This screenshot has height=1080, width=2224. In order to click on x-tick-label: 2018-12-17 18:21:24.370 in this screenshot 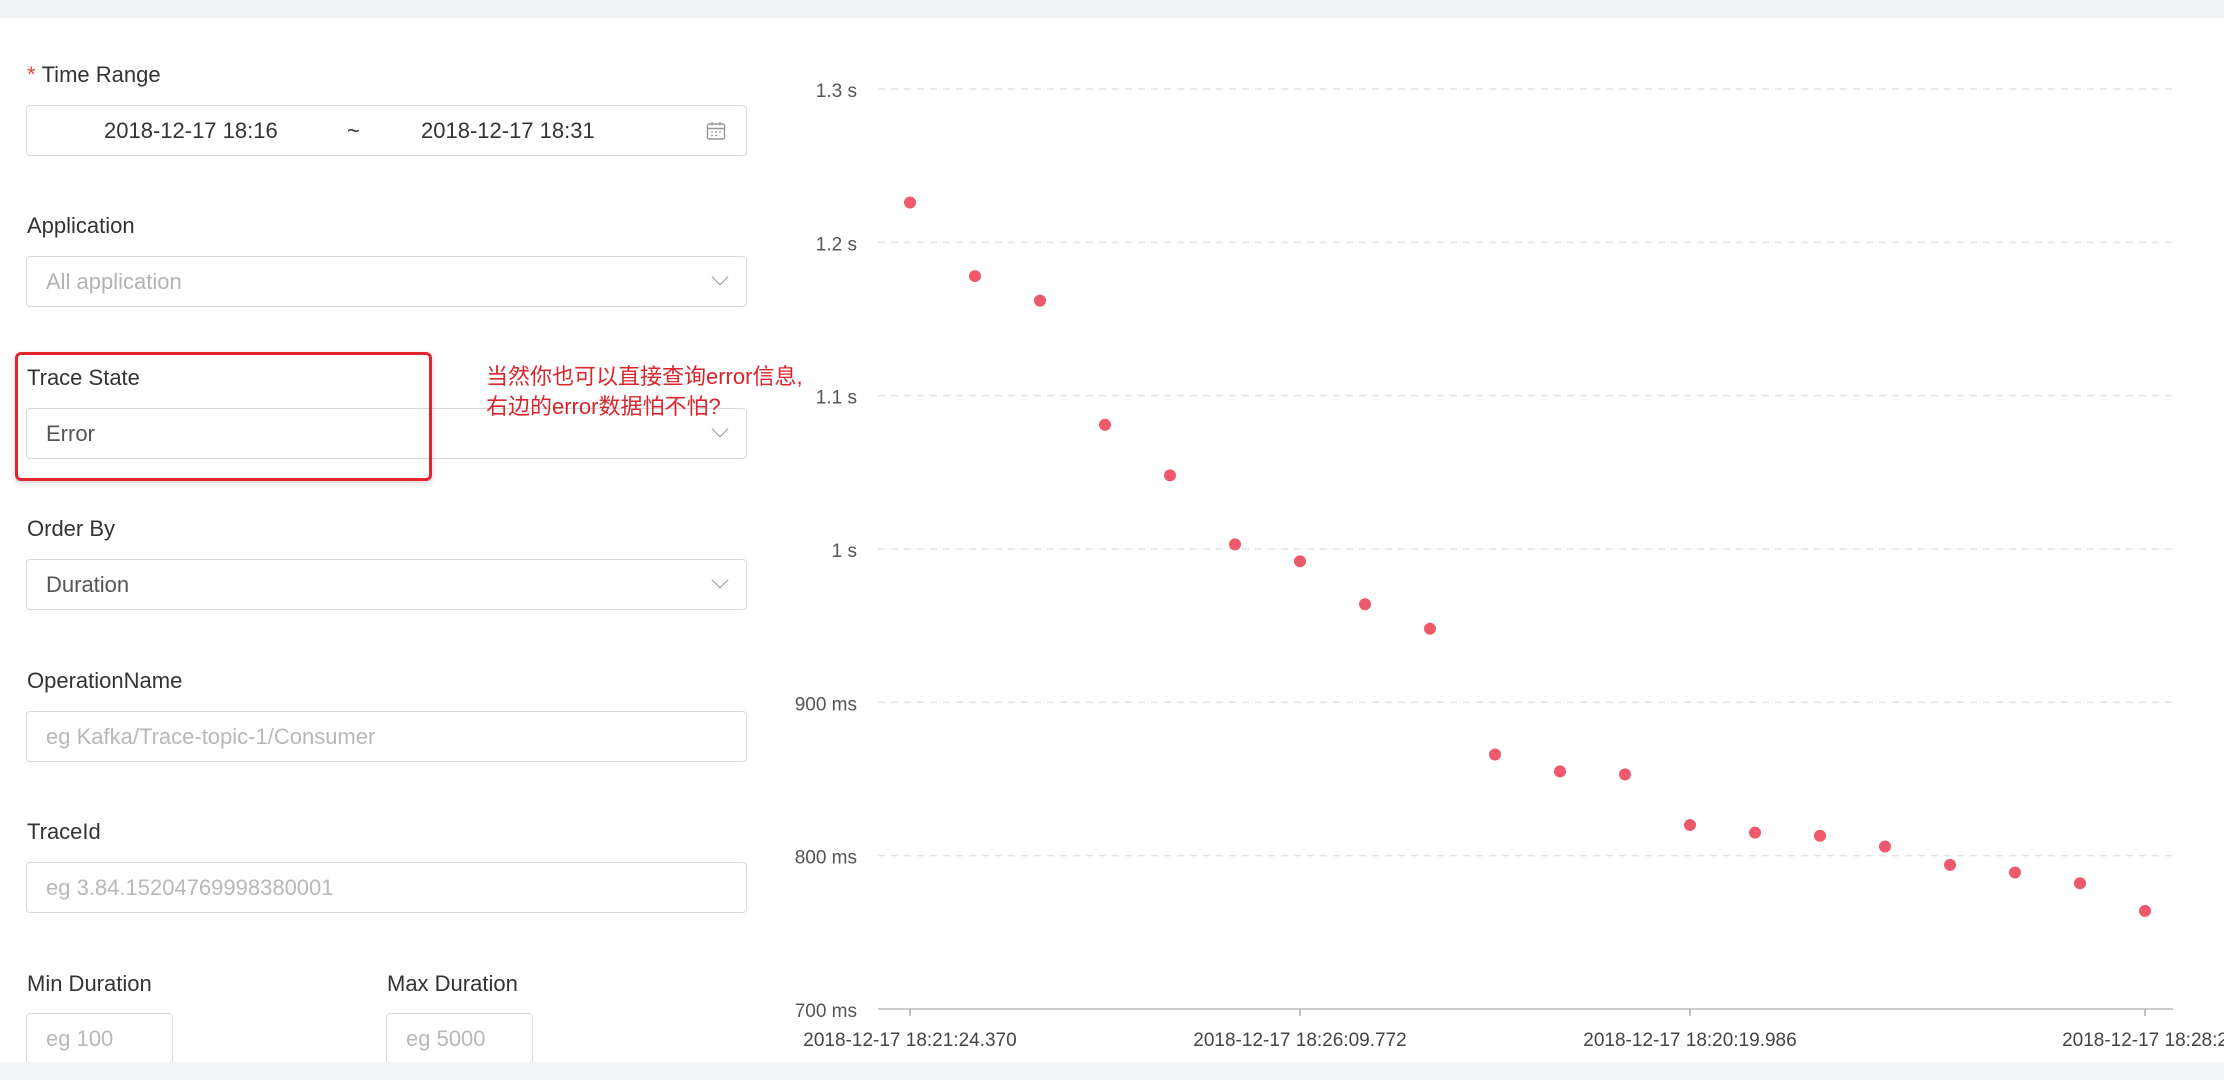, I will do `click(909, 1040)`.